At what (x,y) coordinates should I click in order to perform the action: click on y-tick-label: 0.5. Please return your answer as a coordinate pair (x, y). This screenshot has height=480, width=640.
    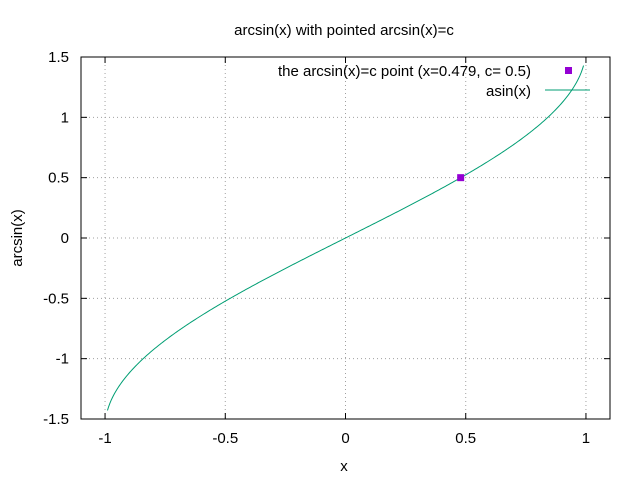
    Looking at the image, I should click on (58, 178).